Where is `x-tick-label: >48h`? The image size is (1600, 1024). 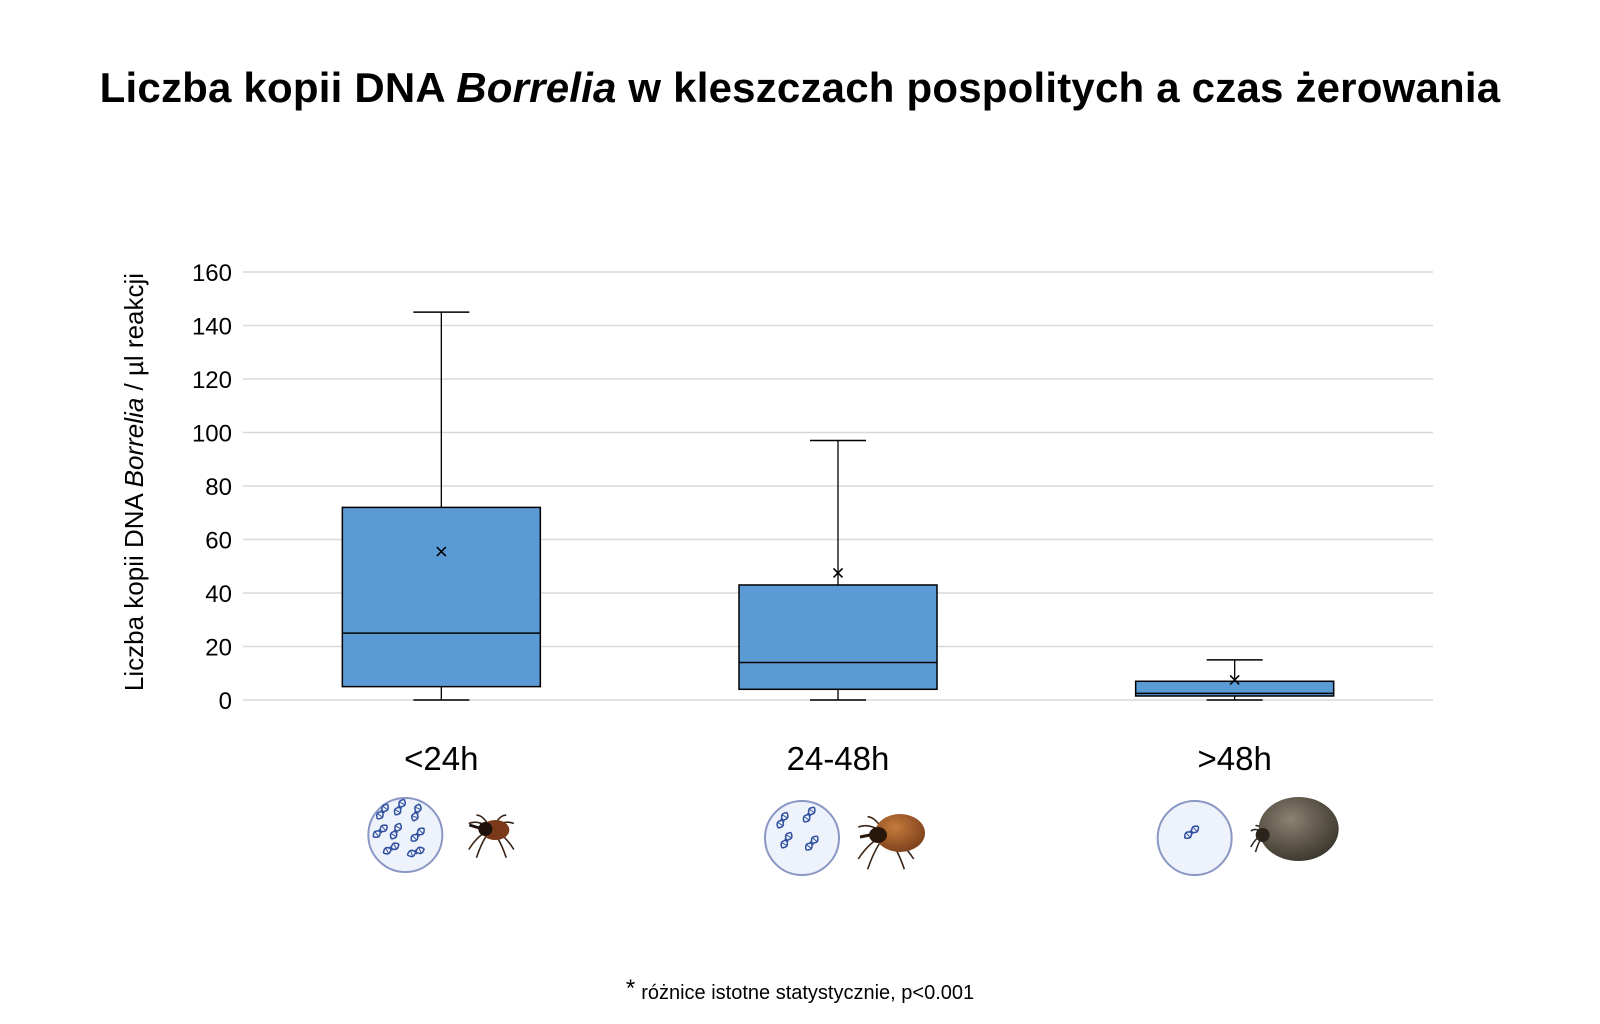
x-tick-label: >48h is located at coordinates (1234, 758).